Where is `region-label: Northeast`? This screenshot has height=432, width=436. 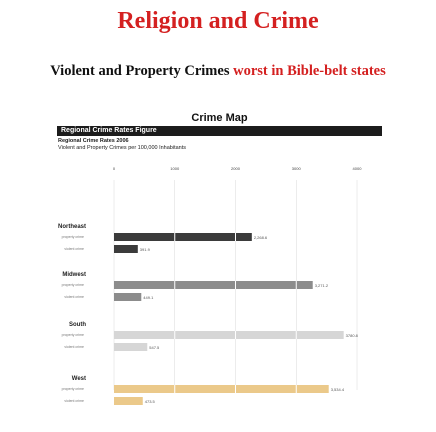
region-label: Northeast is located at coordinates (72, 227).